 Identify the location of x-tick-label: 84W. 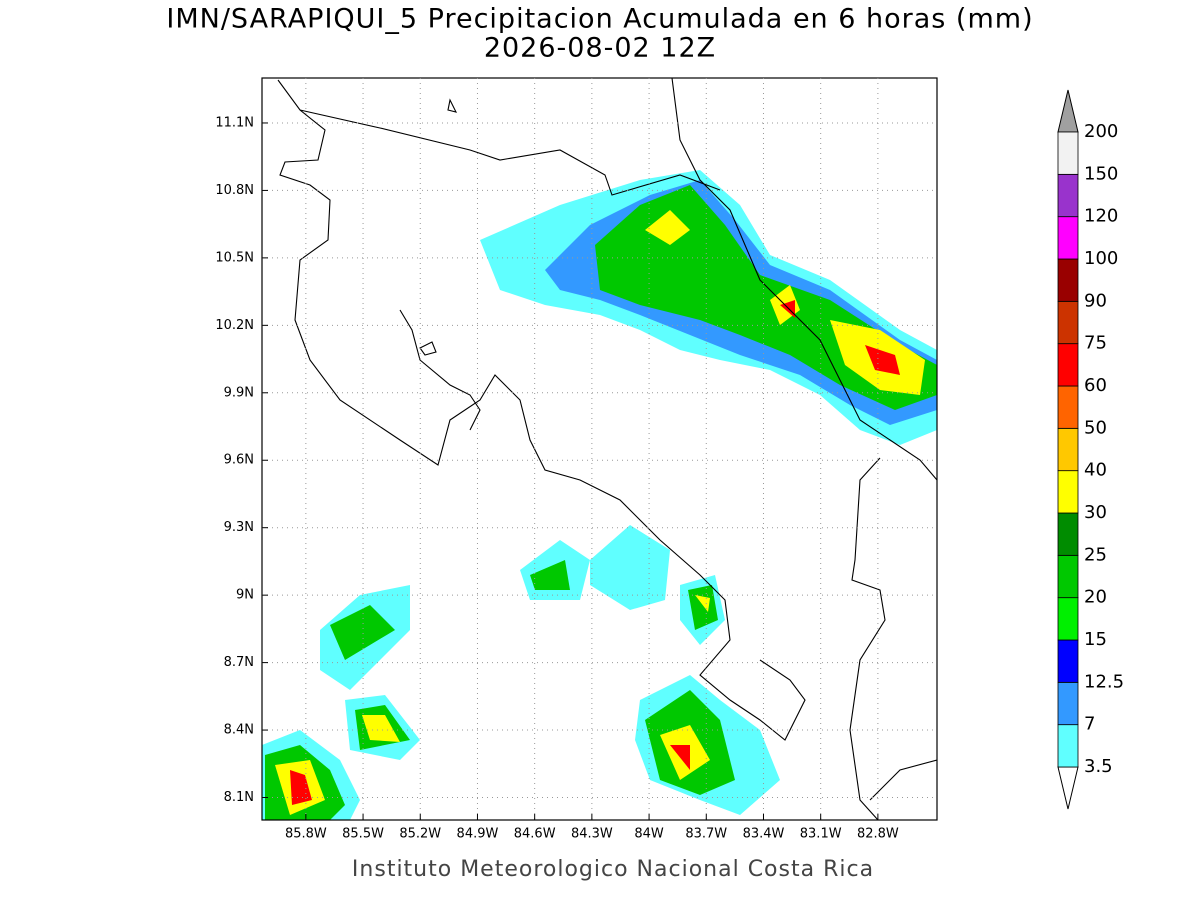
(649, 834).